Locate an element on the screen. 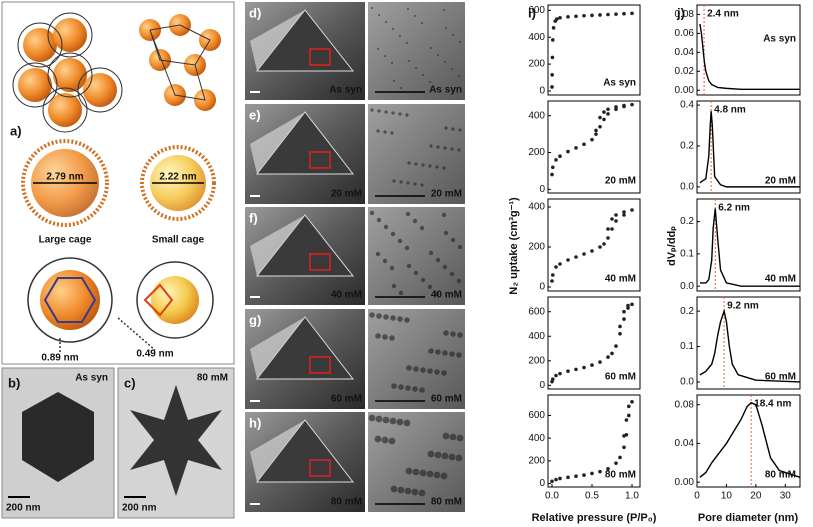  scale-label: 200 nm is located at coordinates (139, 508).